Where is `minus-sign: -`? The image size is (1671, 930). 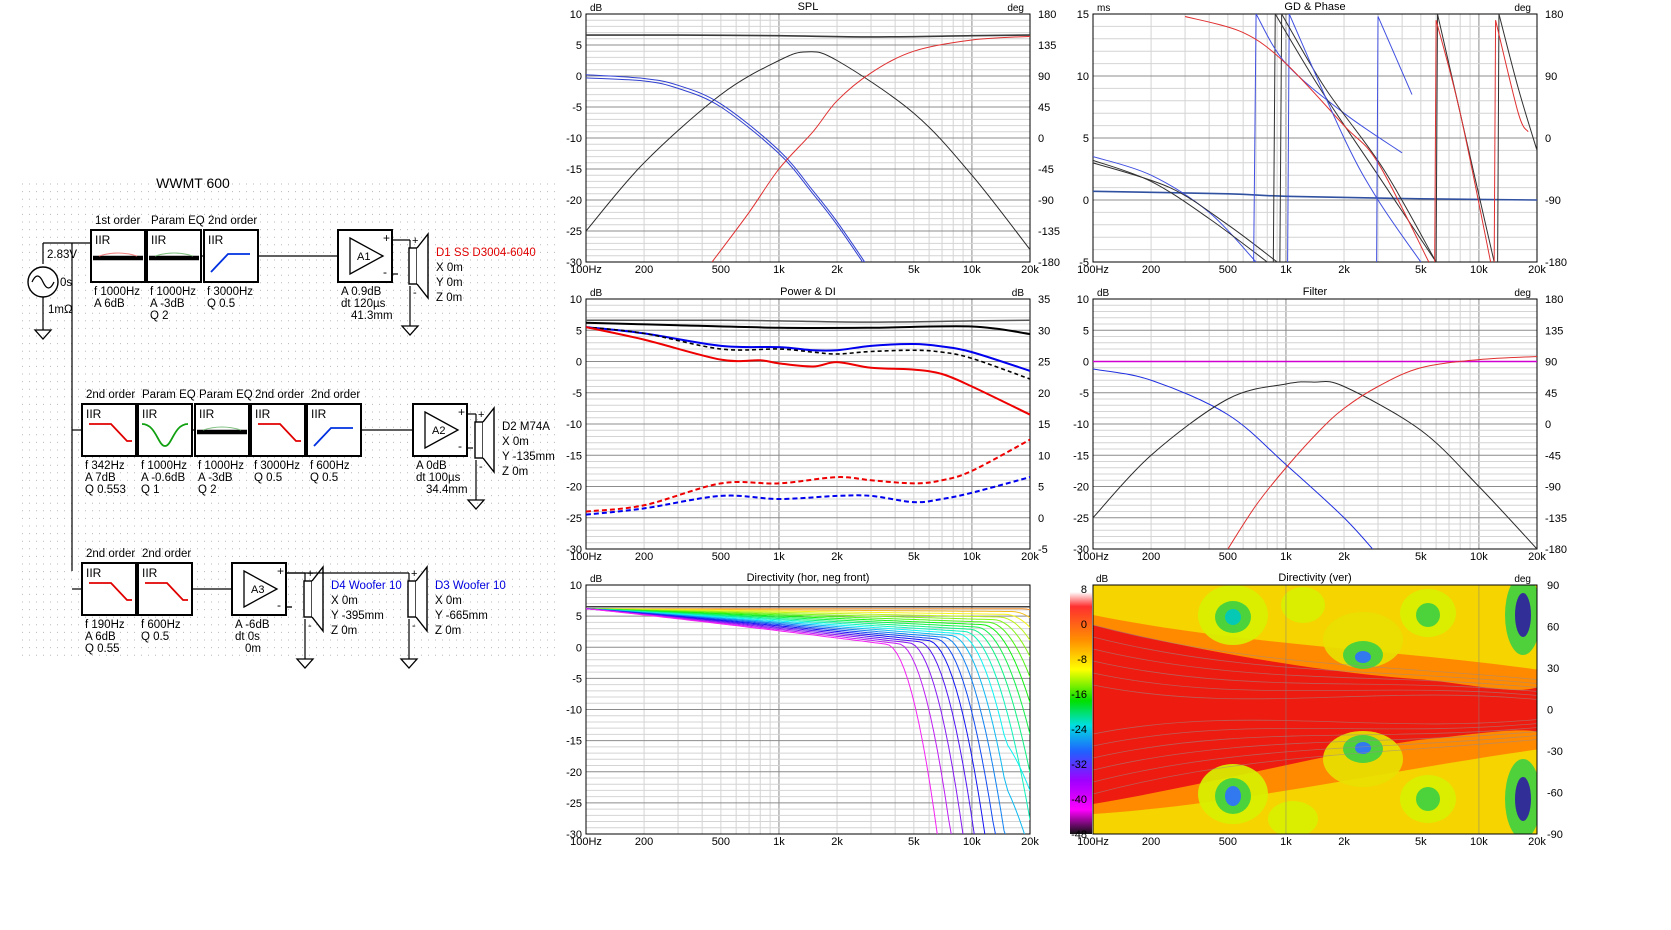
minus-sign: - is located at coordinates (481, 467).